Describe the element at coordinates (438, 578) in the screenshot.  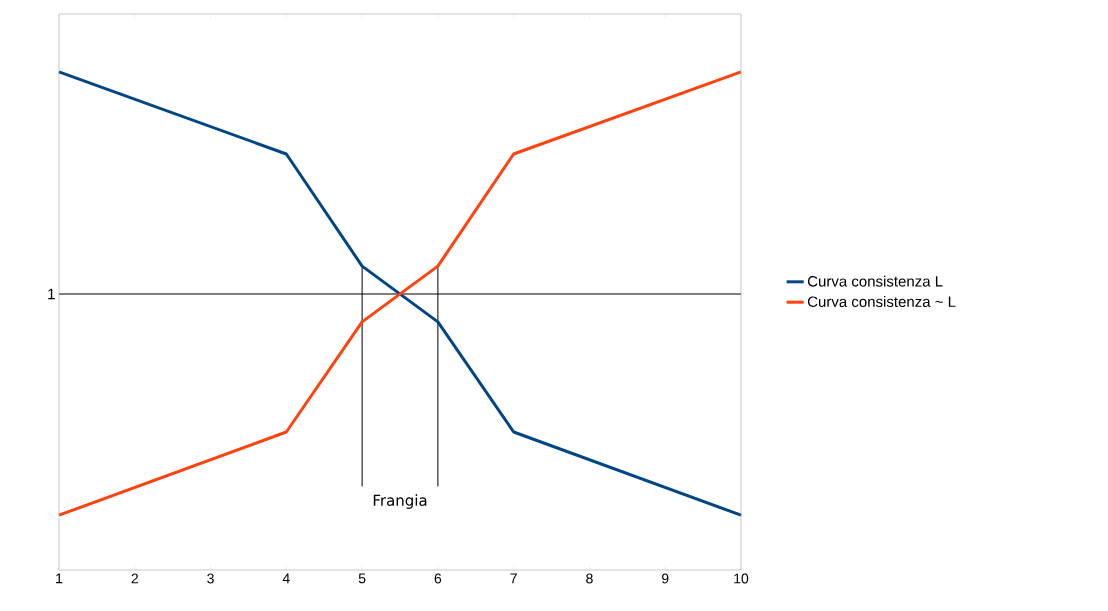
I see `x-tick-label: 6` at that location.